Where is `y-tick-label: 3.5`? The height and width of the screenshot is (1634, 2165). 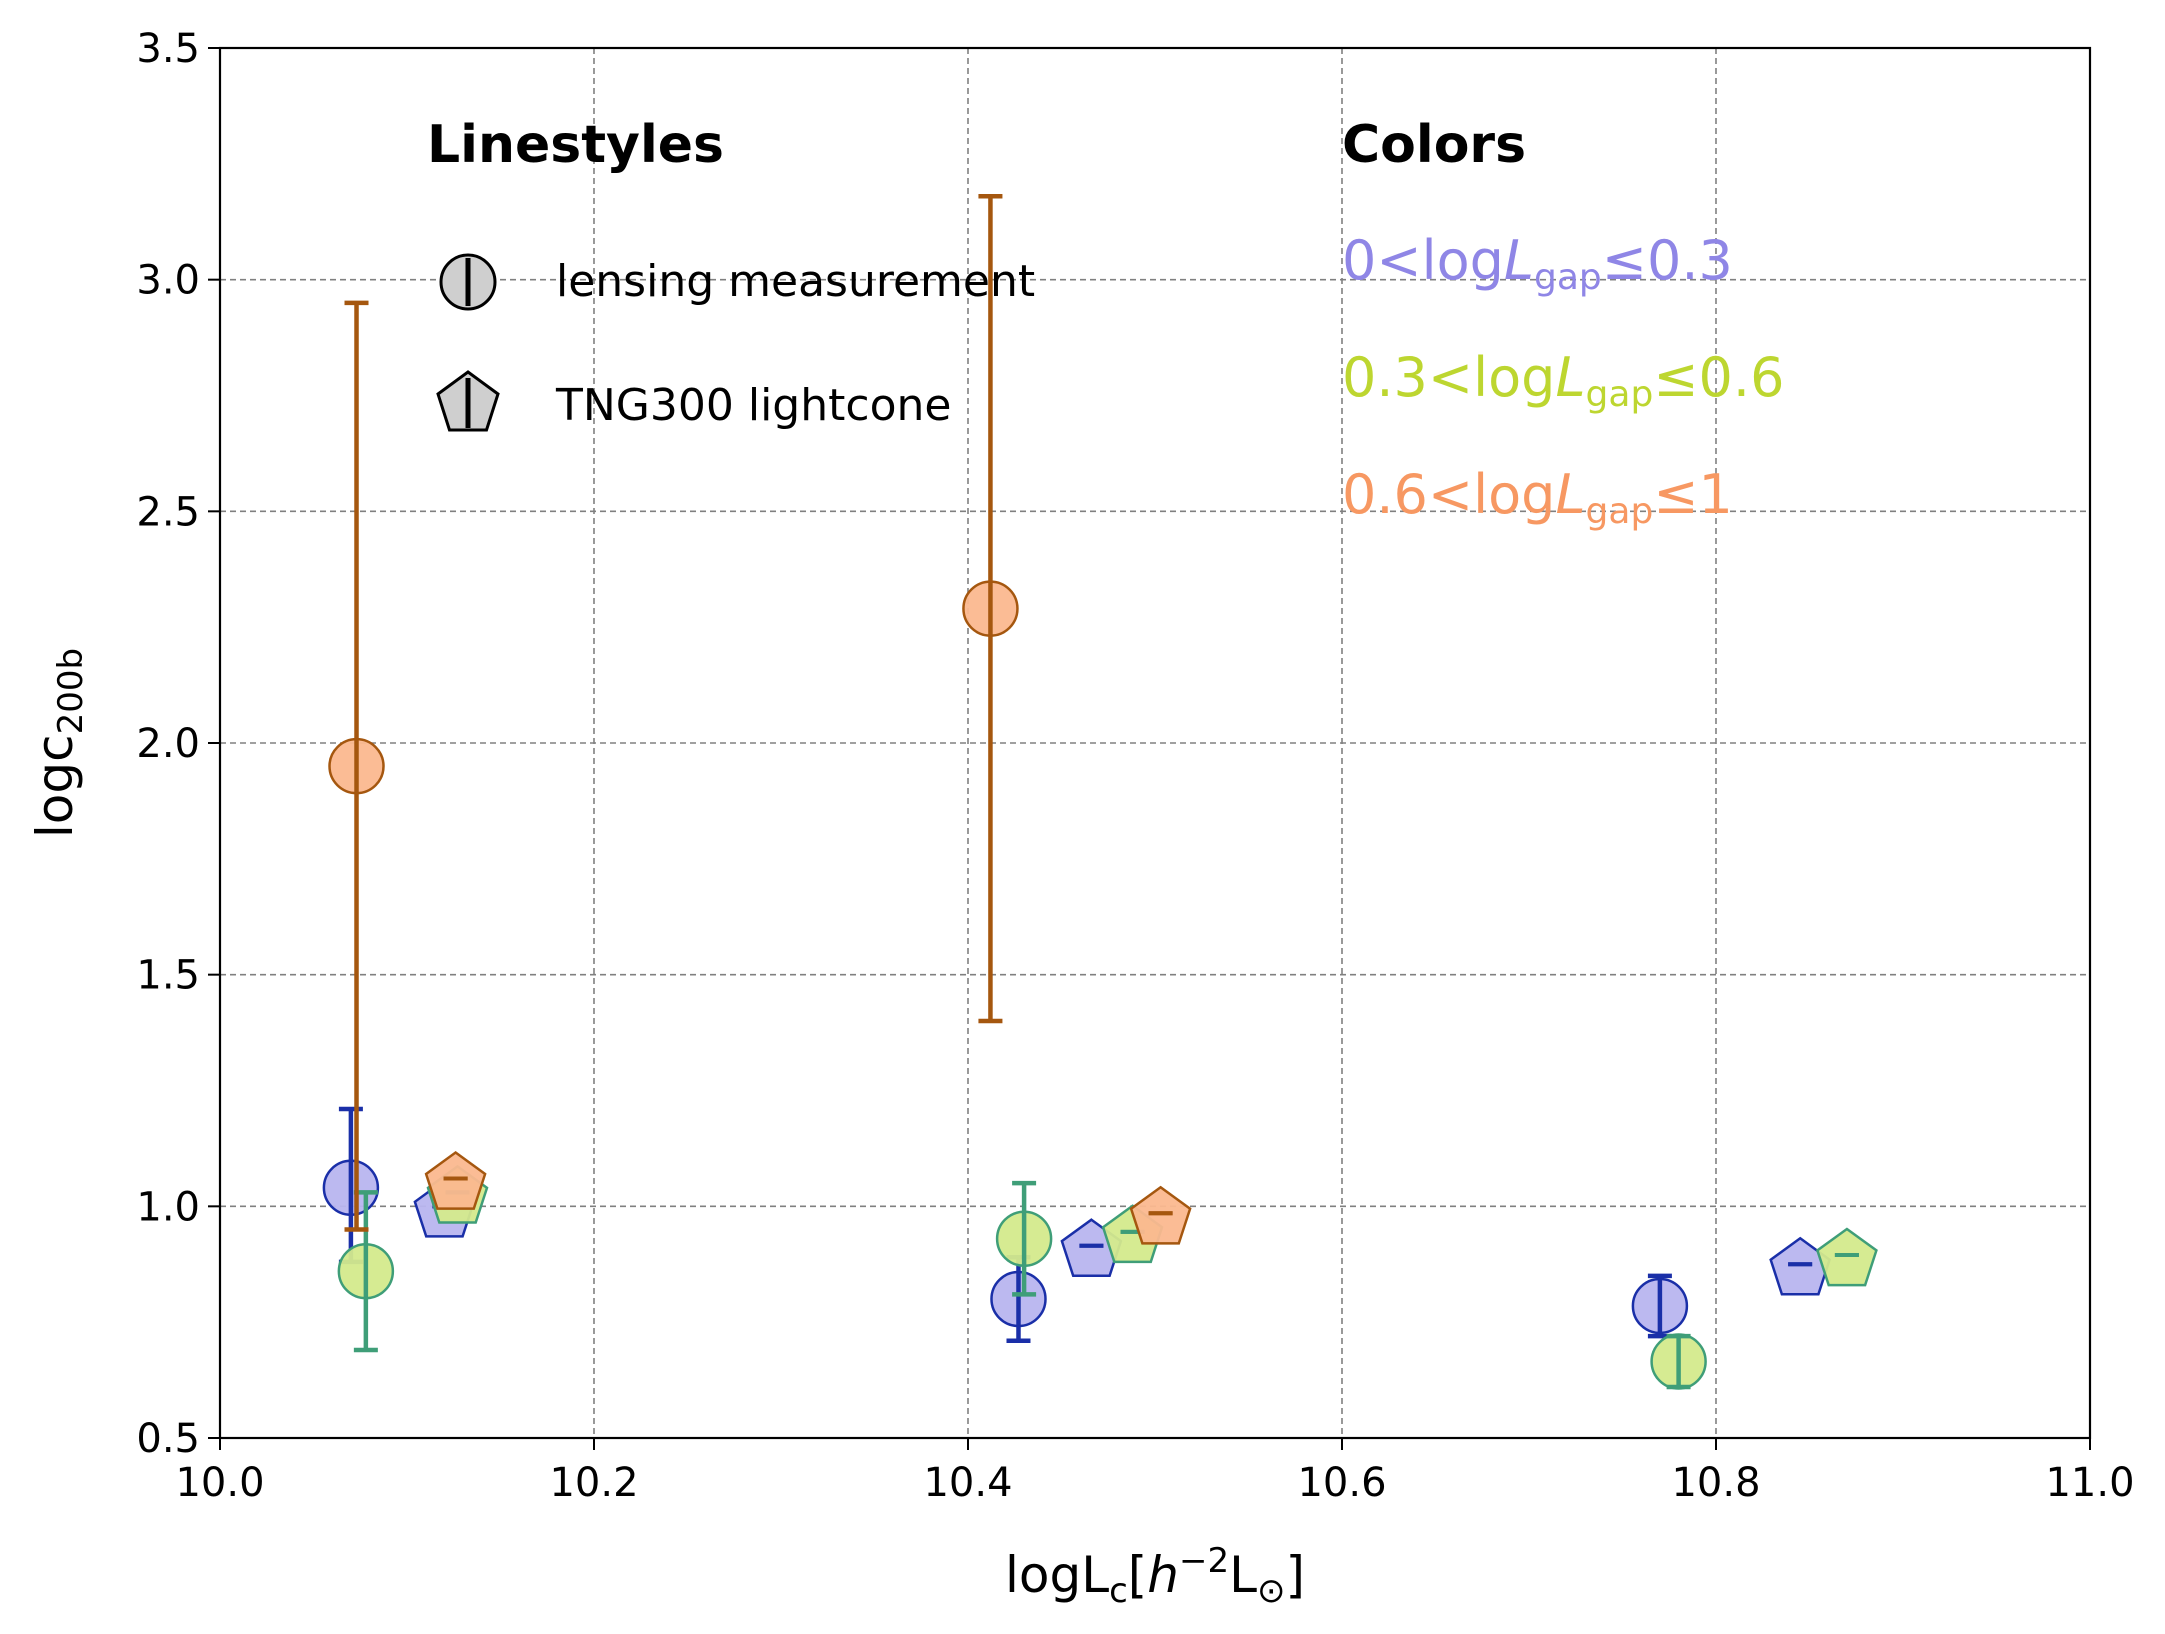
y-tick-label: 3.5 is located at coordinates (168, 49).